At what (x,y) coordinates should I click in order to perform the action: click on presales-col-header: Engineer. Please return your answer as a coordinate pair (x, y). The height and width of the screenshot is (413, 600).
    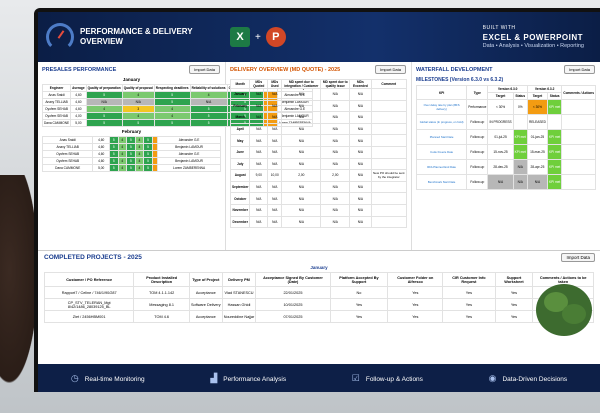
    Looking at the image, I should click on (56, 88).